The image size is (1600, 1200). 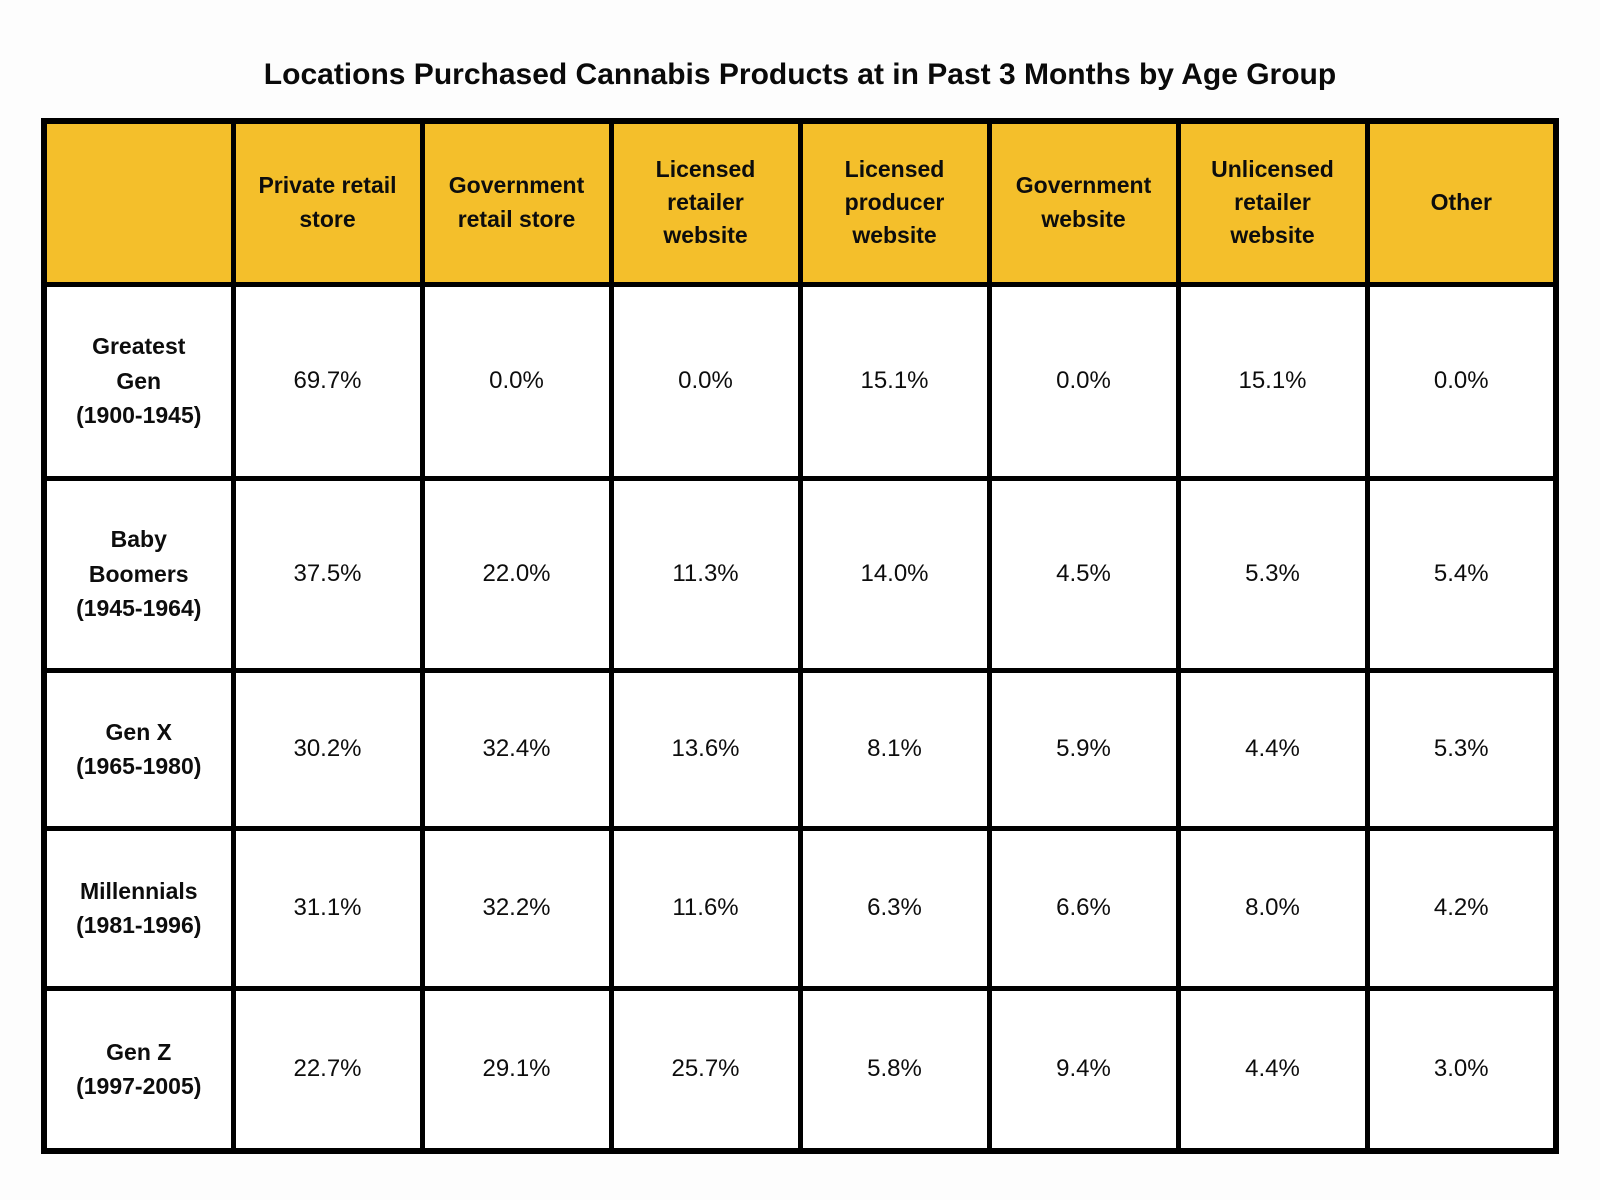 What do you see at coordinates (139, 363) in the screenshot?
I see `row-group-name: Greatest Gen` at bounding box center [139, 363].